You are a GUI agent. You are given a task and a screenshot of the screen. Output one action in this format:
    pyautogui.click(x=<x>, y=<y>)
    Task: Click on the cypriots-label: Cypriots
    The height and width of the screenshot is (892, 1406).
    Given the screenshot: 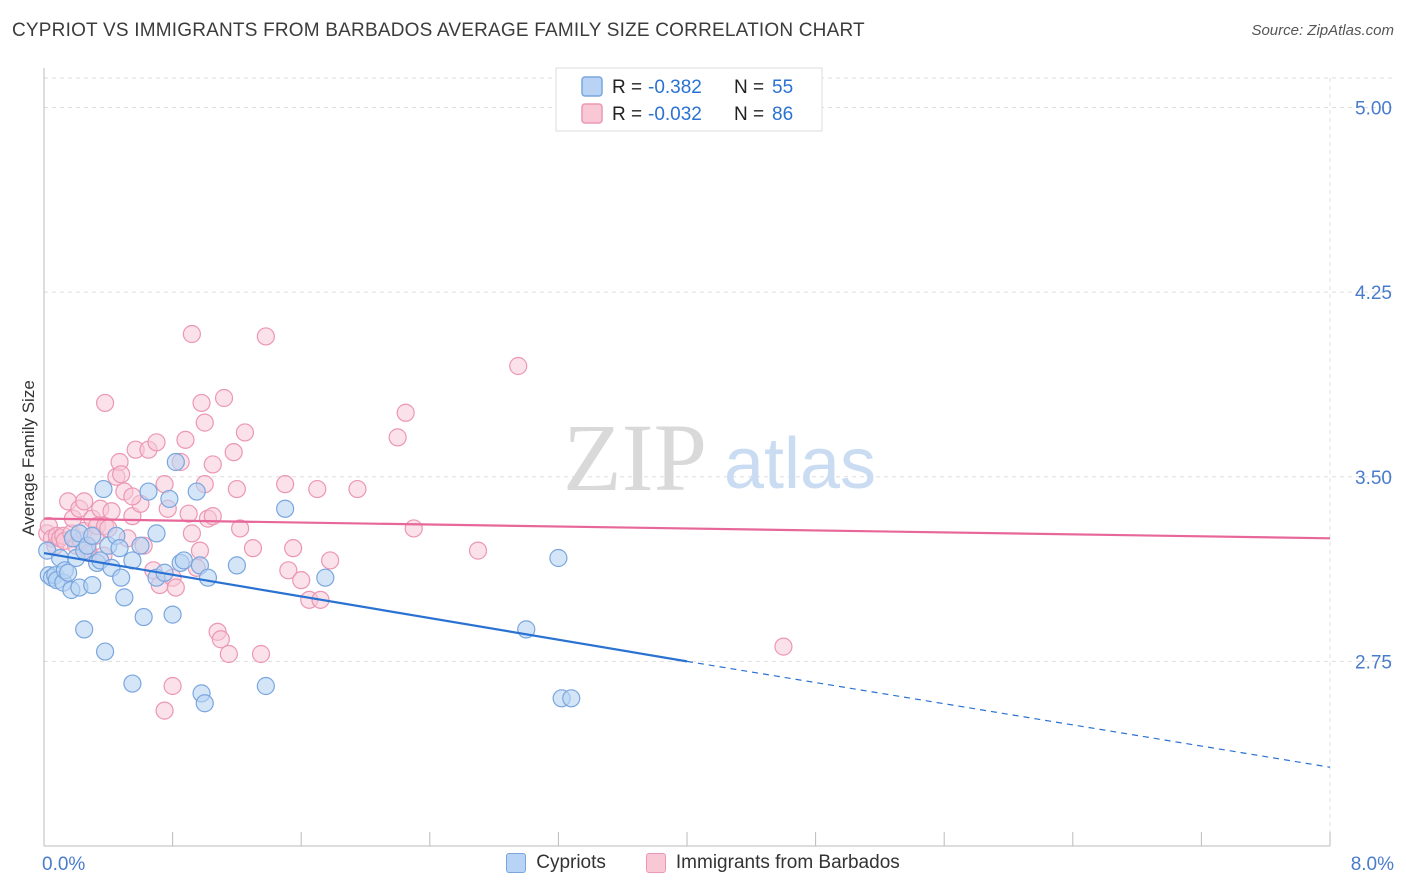 What is the action you would take?
    pyautogui.click(x=571, y=862)
    